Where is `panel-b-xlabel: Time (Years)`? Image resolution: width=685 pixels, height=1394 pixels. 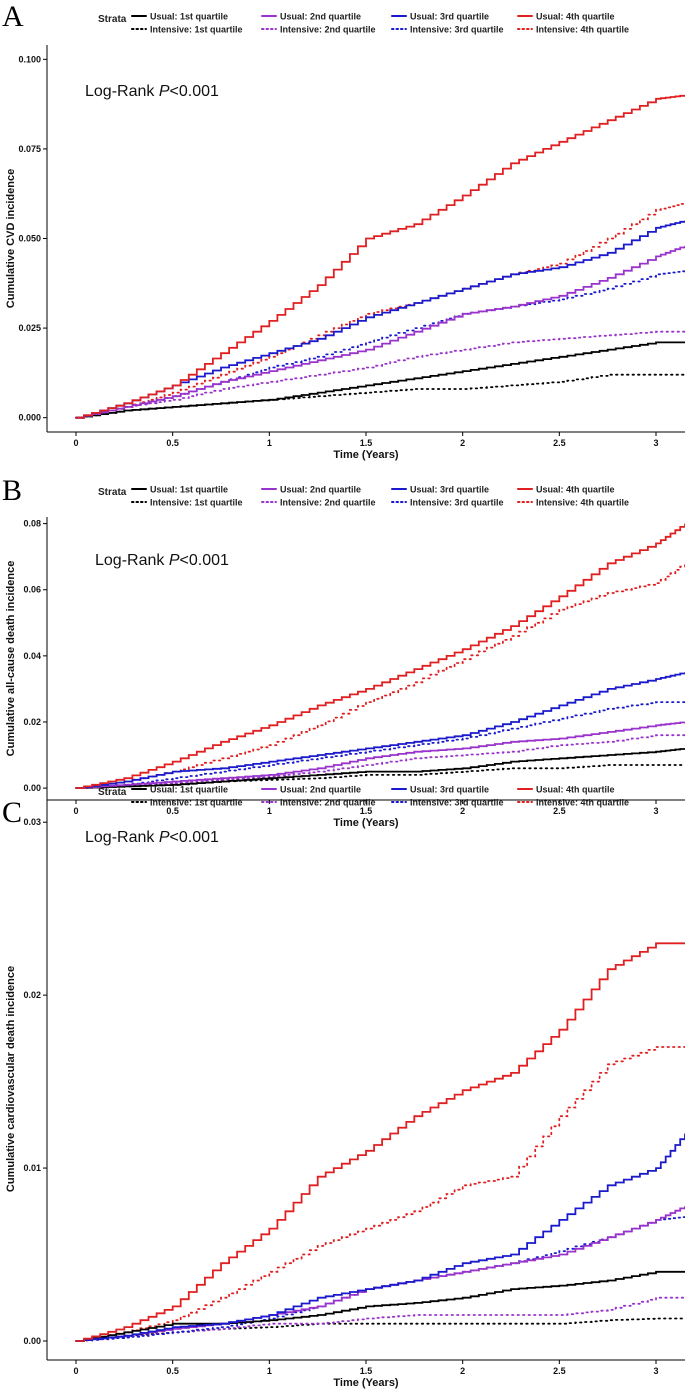 panel-b-xlabel: Time (Years) is located at coordinates (366, 823).